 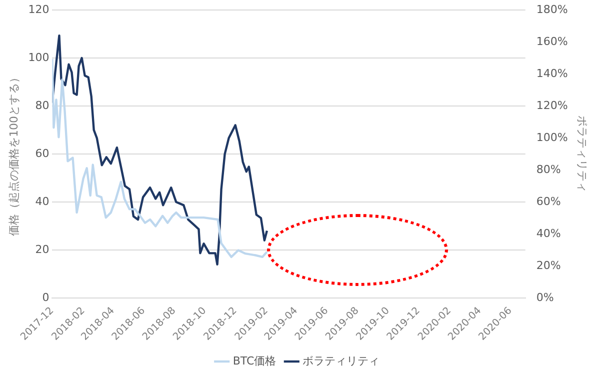 I want to click on y-tick-label: 20, so click(x=42, y=249).